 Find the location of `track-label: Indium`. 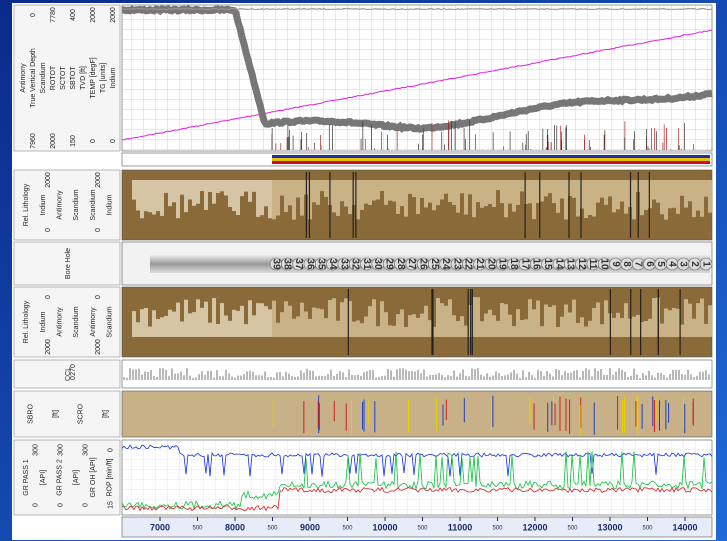

track-label: Indium is located at coordinates (43, 321).